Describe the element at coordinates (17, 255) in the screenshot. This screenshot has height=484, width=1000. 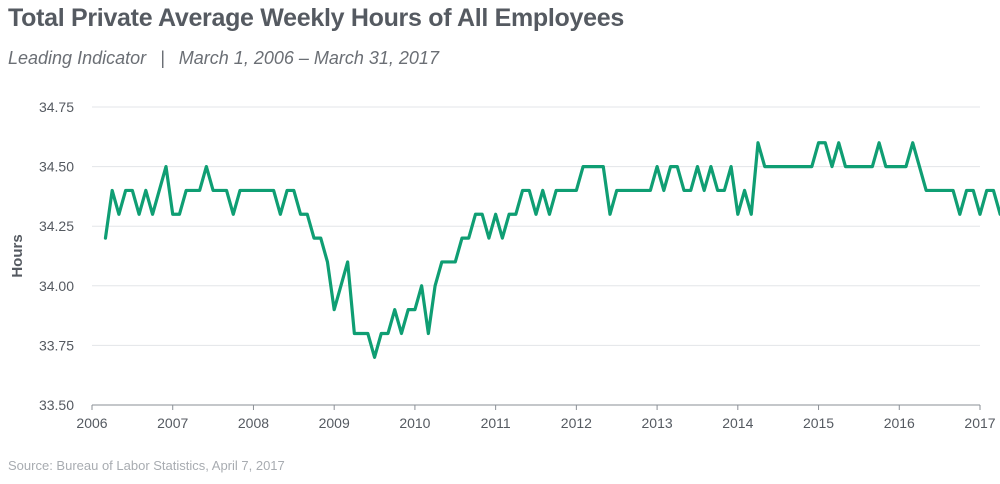
I see `y-axis-label: Hours` at that location.